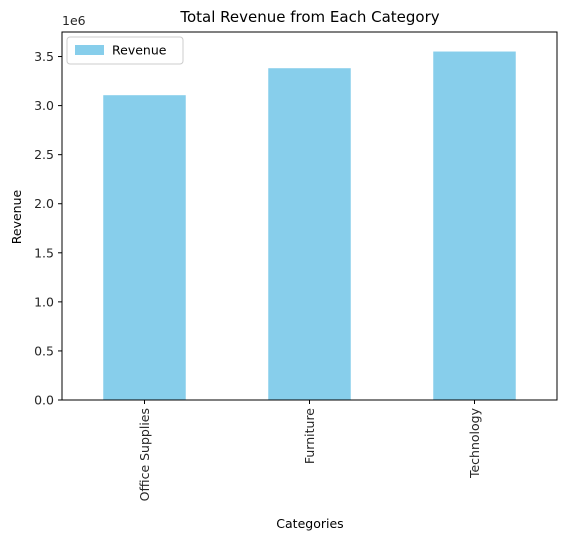  I want to click on x-tick-label: Furniture, so click(309, 436).